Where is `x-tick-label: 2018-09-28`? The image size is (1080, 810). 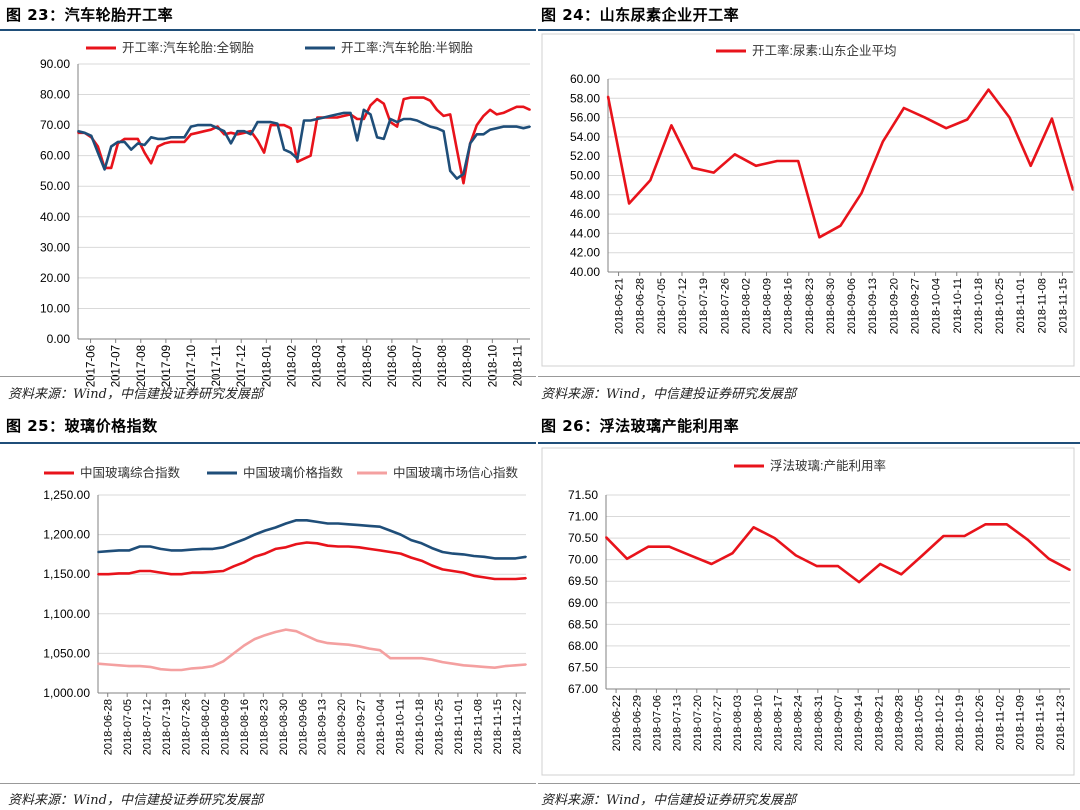 x-tick-label: 2018-09-28 is located at coordinates (900, 723).